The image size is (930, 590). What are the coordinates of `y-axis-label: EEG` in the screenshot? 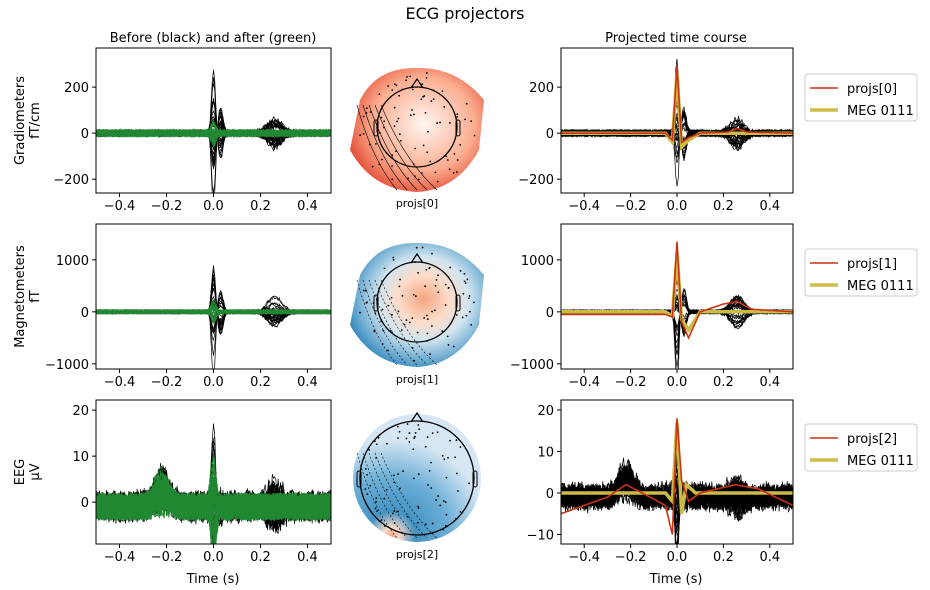 It's located at (20, 472).